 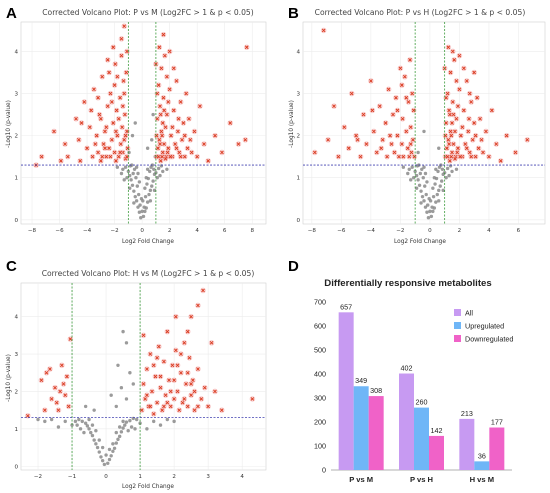 I want to click on bar-category-label: P vs M, so click(x=361, y=479).